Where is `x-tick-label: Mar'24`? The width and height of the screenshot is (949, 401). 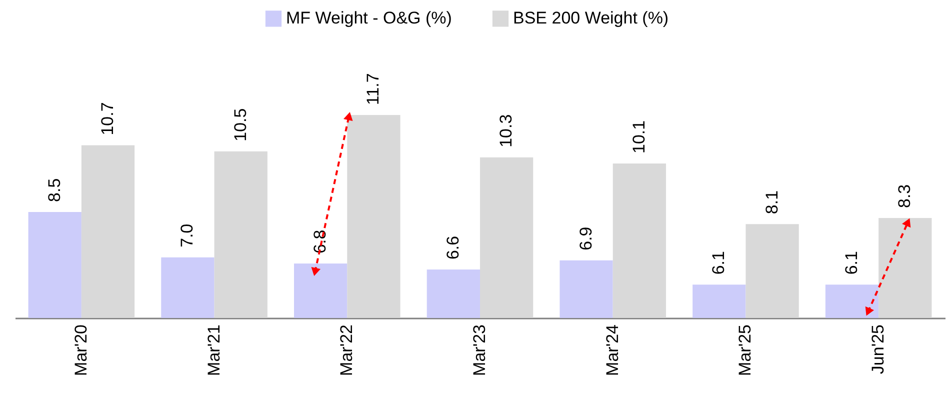 x-tick-label: Mar'24 is located at coordinates (612, 350).